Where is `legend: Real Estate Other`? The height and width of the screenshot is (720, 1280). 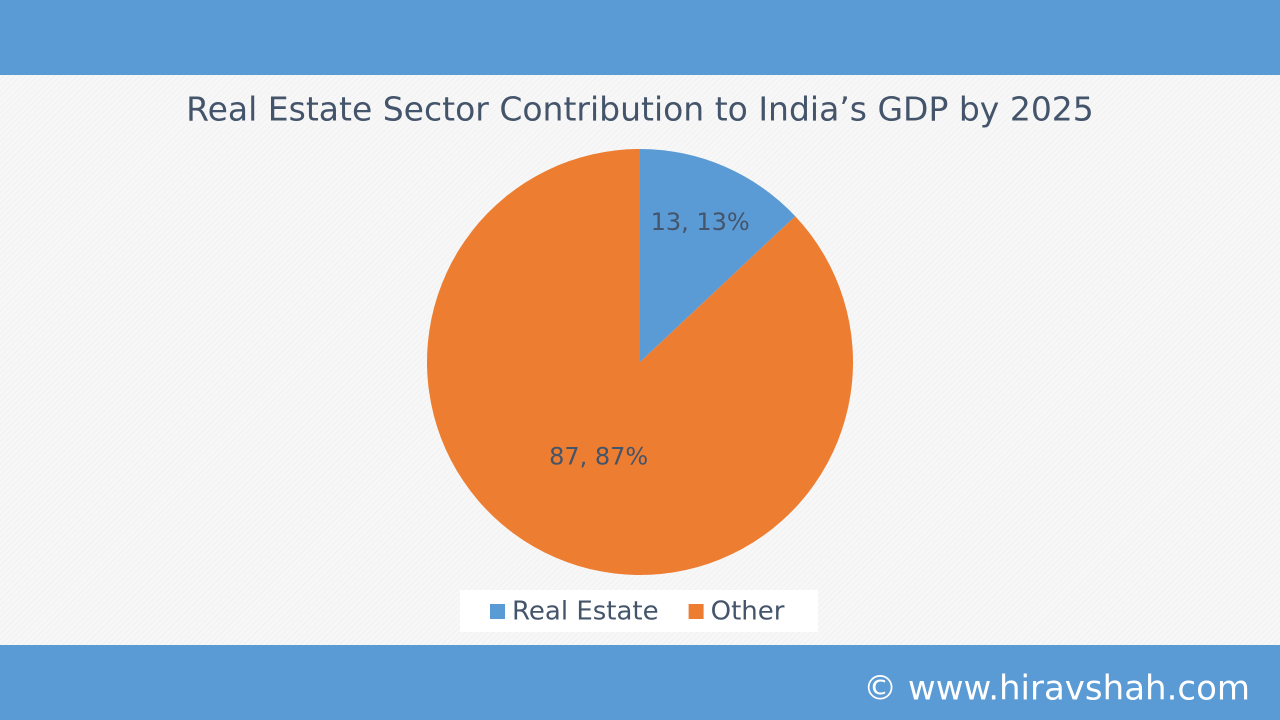 legend: Real Estate Other is located at coordinates (637, 612).